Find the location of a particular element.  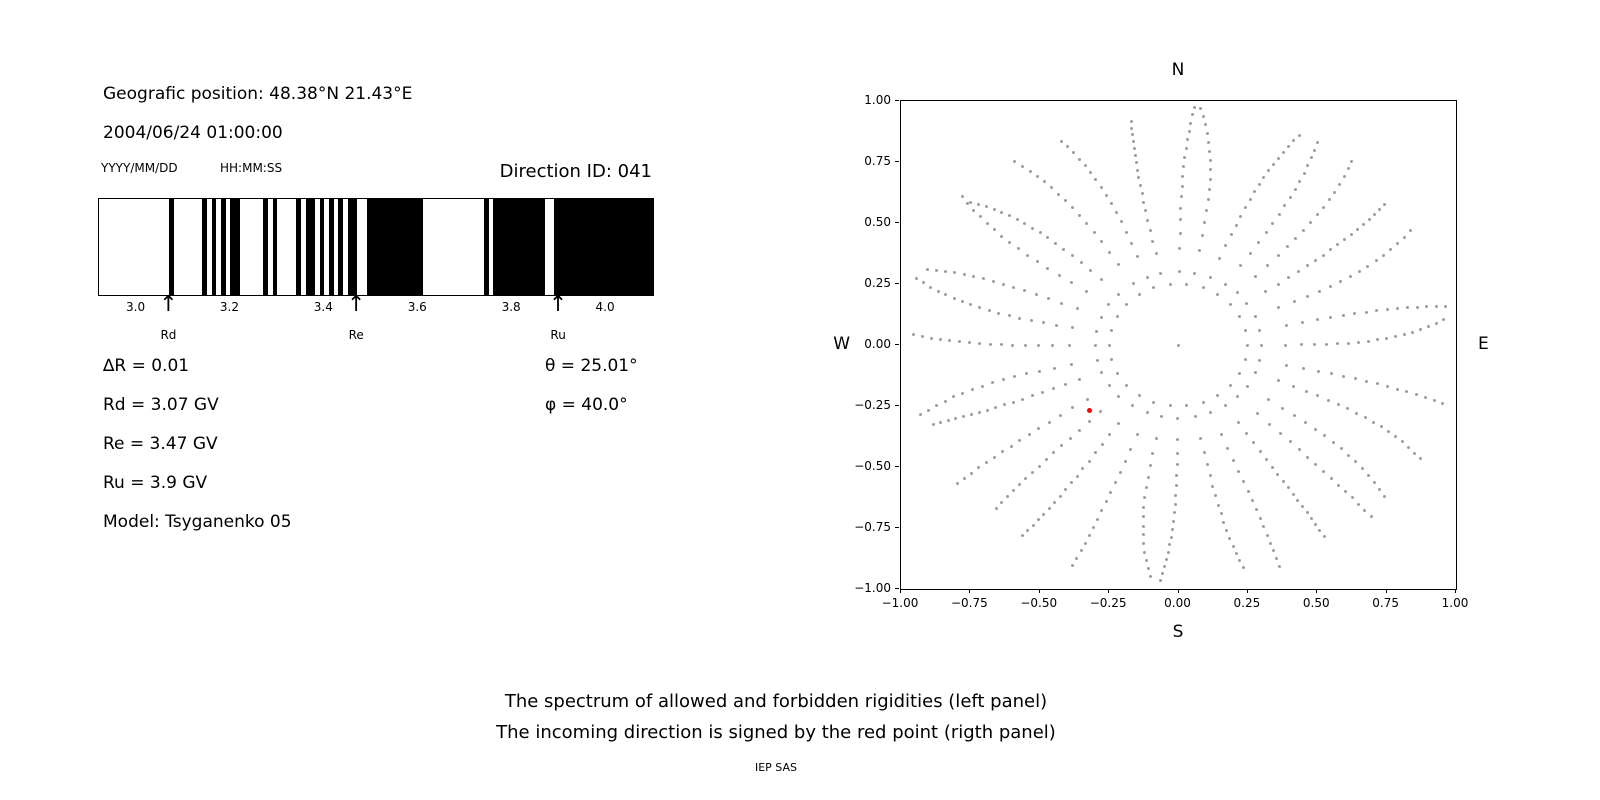

marker-label: Rd is located at coordinates (168, 335).